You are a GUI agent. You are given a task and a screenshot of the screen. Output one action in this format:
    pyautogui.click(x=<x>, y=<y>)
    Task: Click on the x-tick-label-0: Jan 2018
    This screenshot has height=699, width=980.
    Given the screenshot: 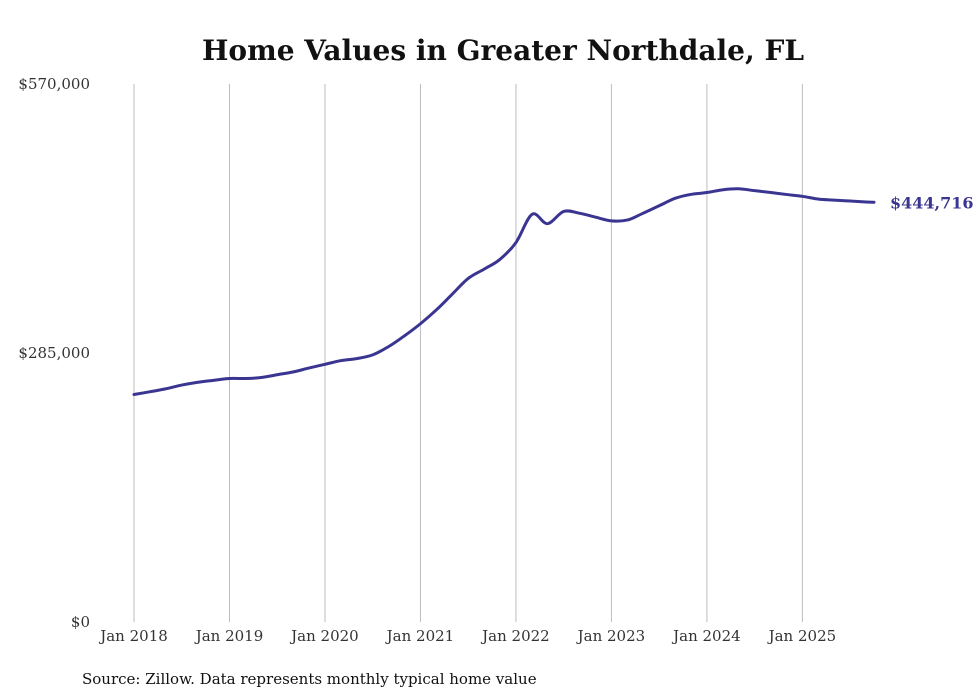 What is the action you would take?
    pyautogui.click(x=133, y=636)
    